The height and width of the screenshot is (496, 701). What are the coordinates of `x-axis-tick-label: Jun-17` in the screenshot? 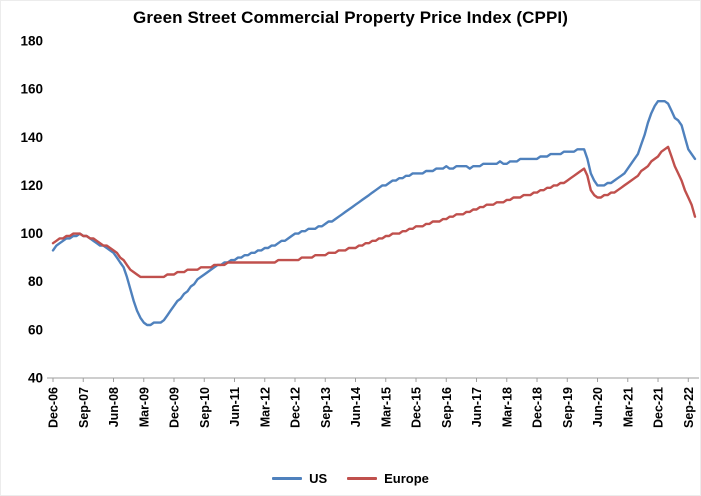 It's located at (477, 407).